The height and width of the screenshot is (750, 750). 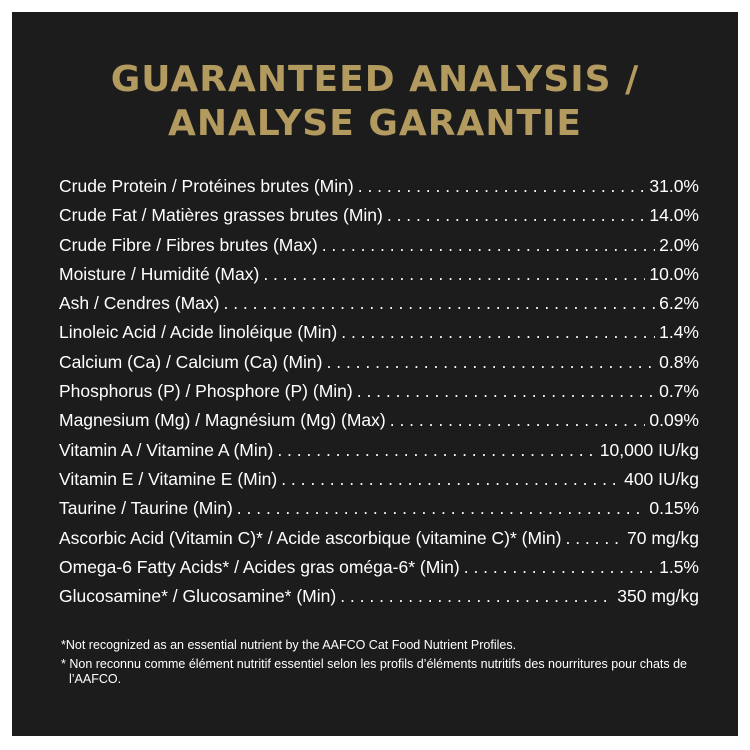 I want to click on nutrient-value: 400 IU/kg, so click(x=661, y=478).